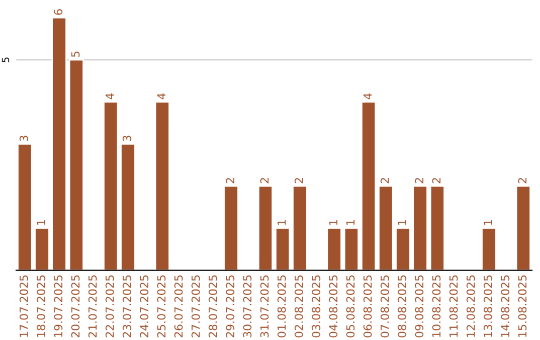 The image size is (540, 340). I want to click on x-tick-label: 14.08.2025, so click(505, 306).